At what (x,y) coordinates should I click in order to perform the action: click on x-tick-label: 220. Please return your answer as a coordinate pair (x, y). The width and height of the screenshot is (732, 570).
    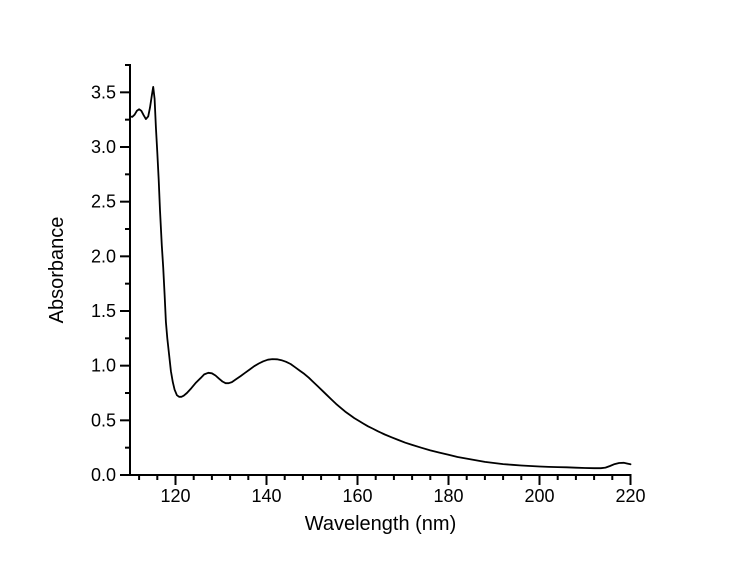
    Looking at the image, I should click on (630, 496).